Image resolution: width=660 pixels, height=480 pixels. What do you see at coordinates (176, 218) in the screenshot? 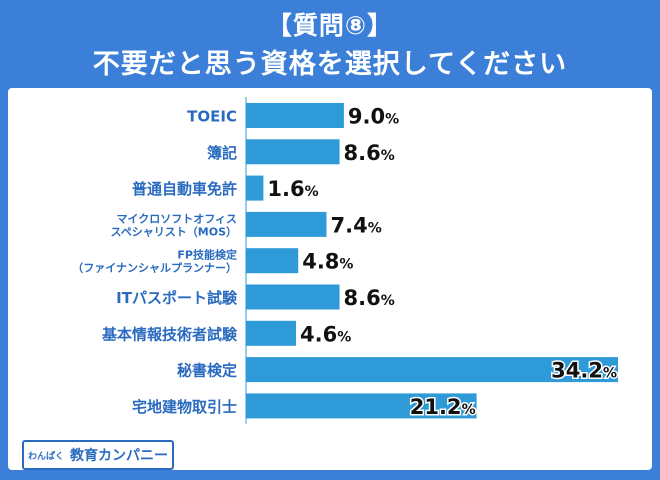
I see `category-label-3-line-0: マイクロソフトオフィス` at bounding box center [176, 218].